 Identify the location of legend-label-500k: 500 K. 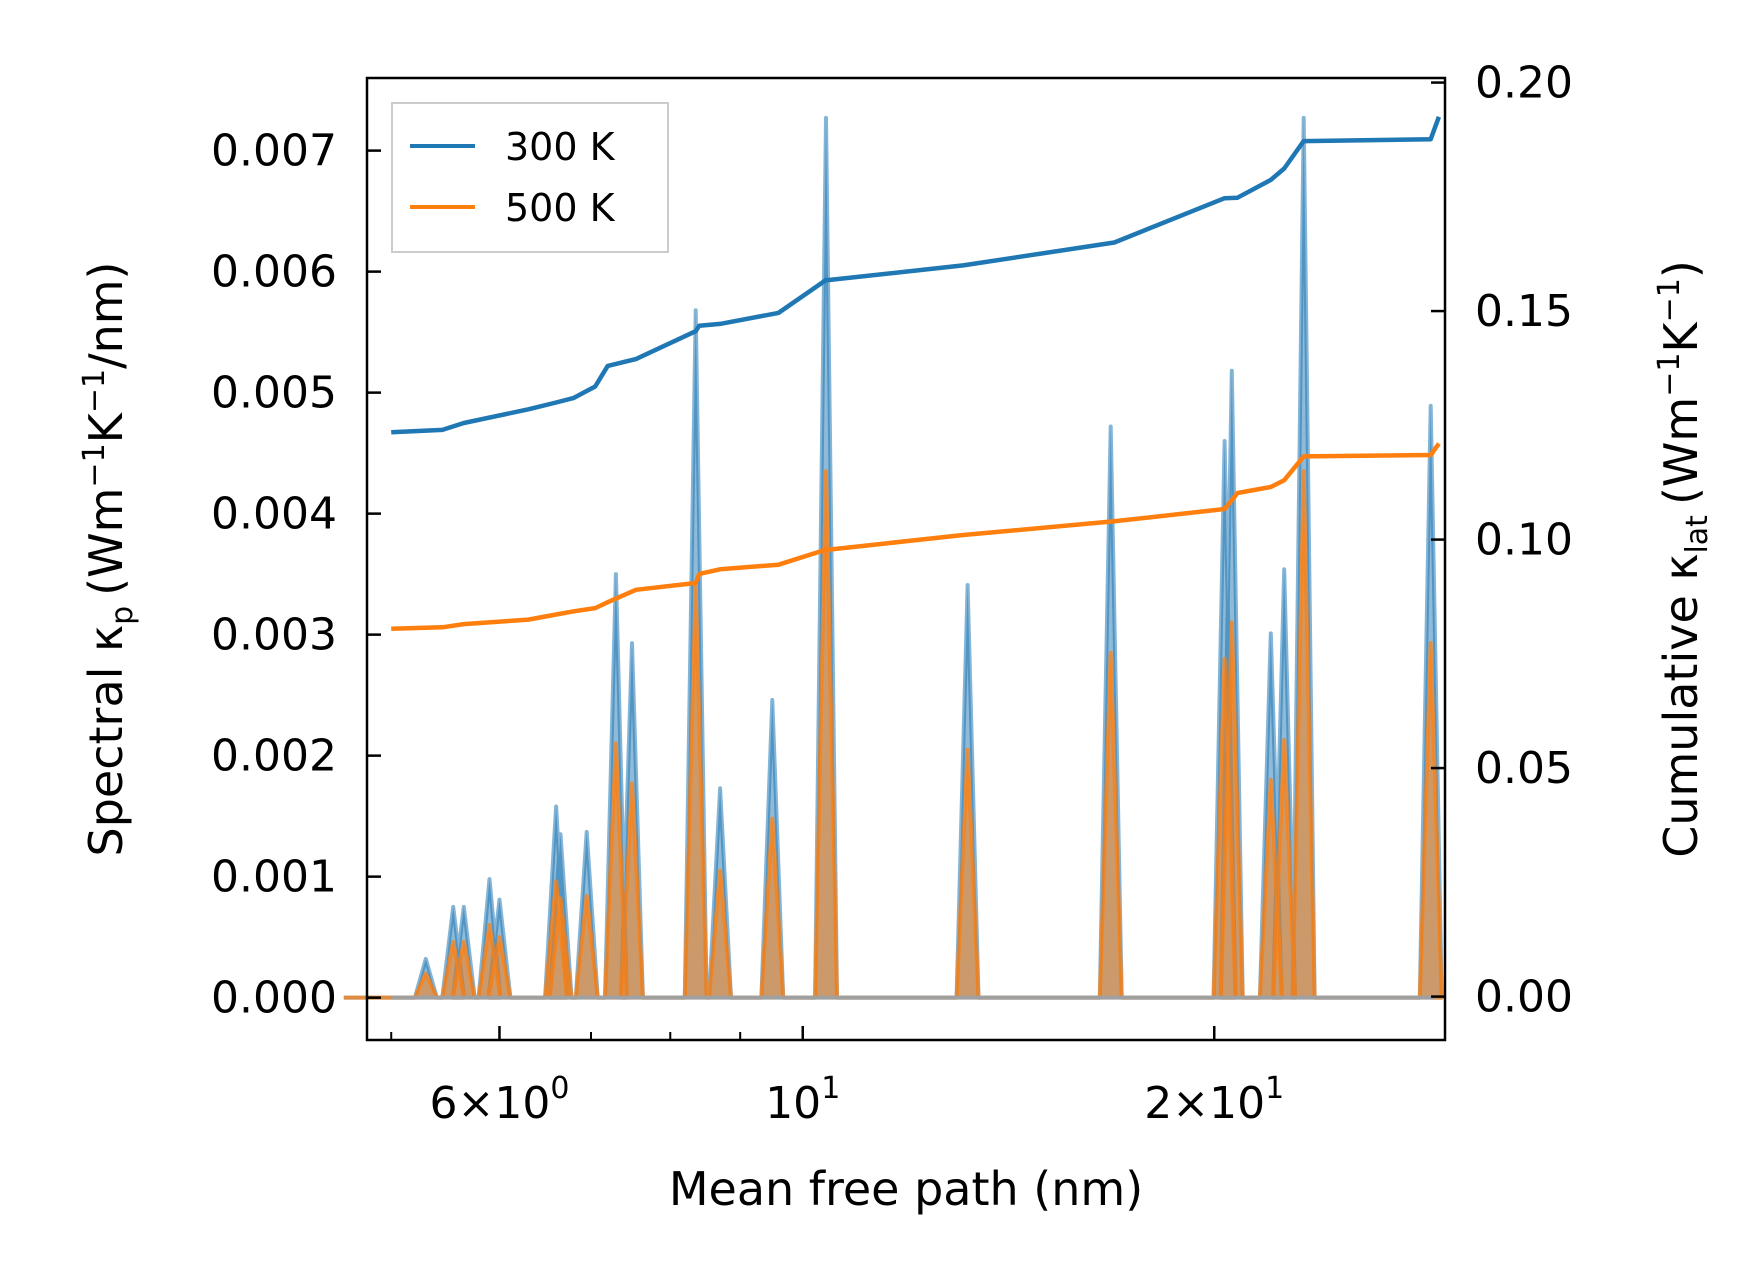
(560, 208).